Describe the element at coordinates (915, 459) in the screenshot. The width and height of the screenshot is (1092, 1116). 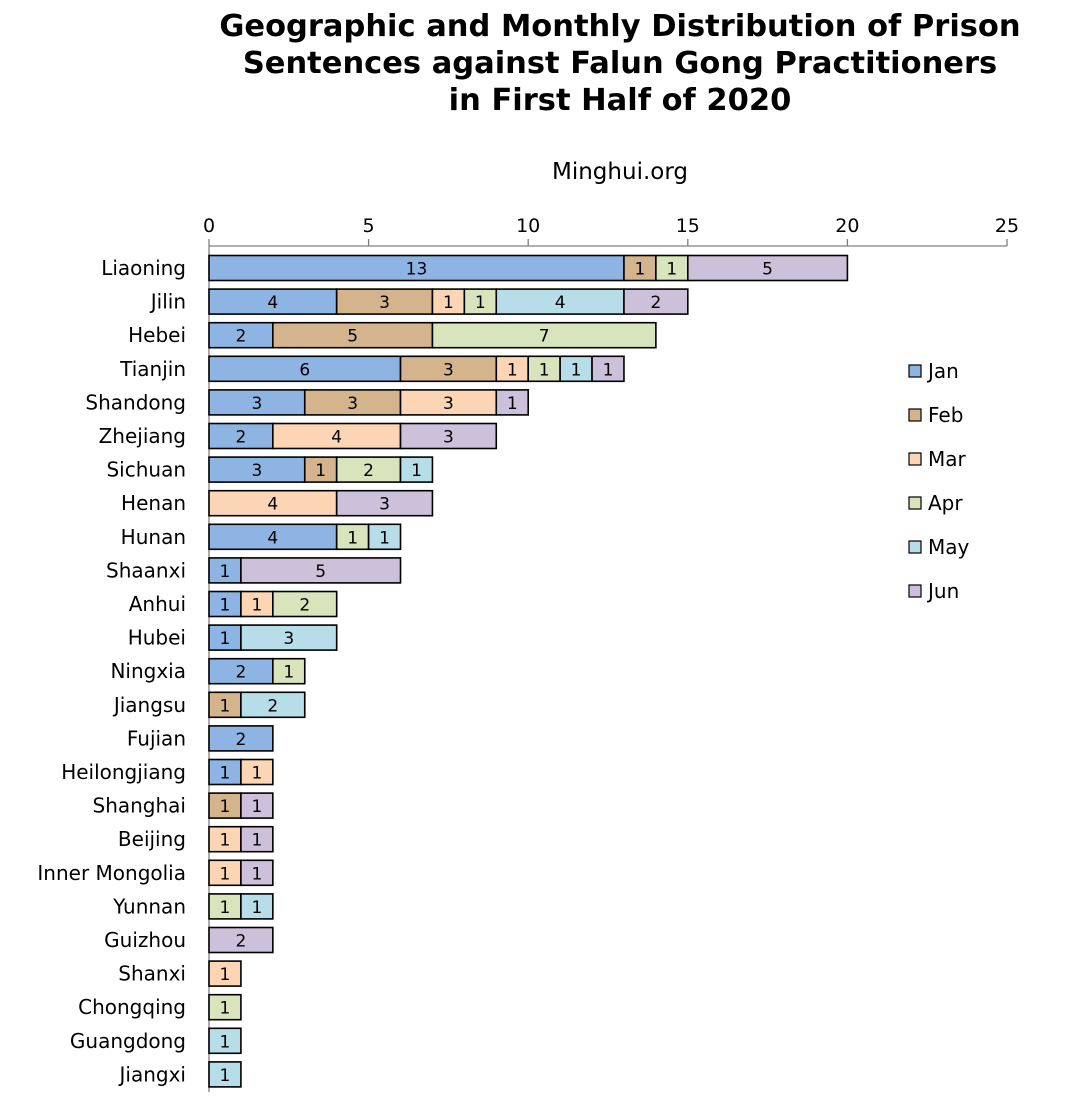
I see `legend-swatch-mar` at that location.